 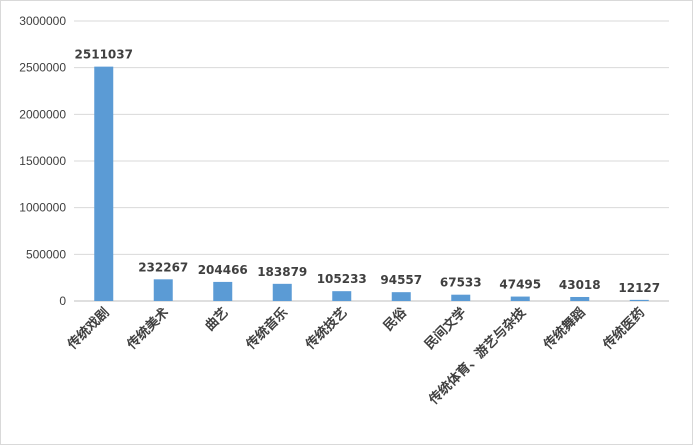 I want to click on data-label: 183879, so click(x=282, y=272).